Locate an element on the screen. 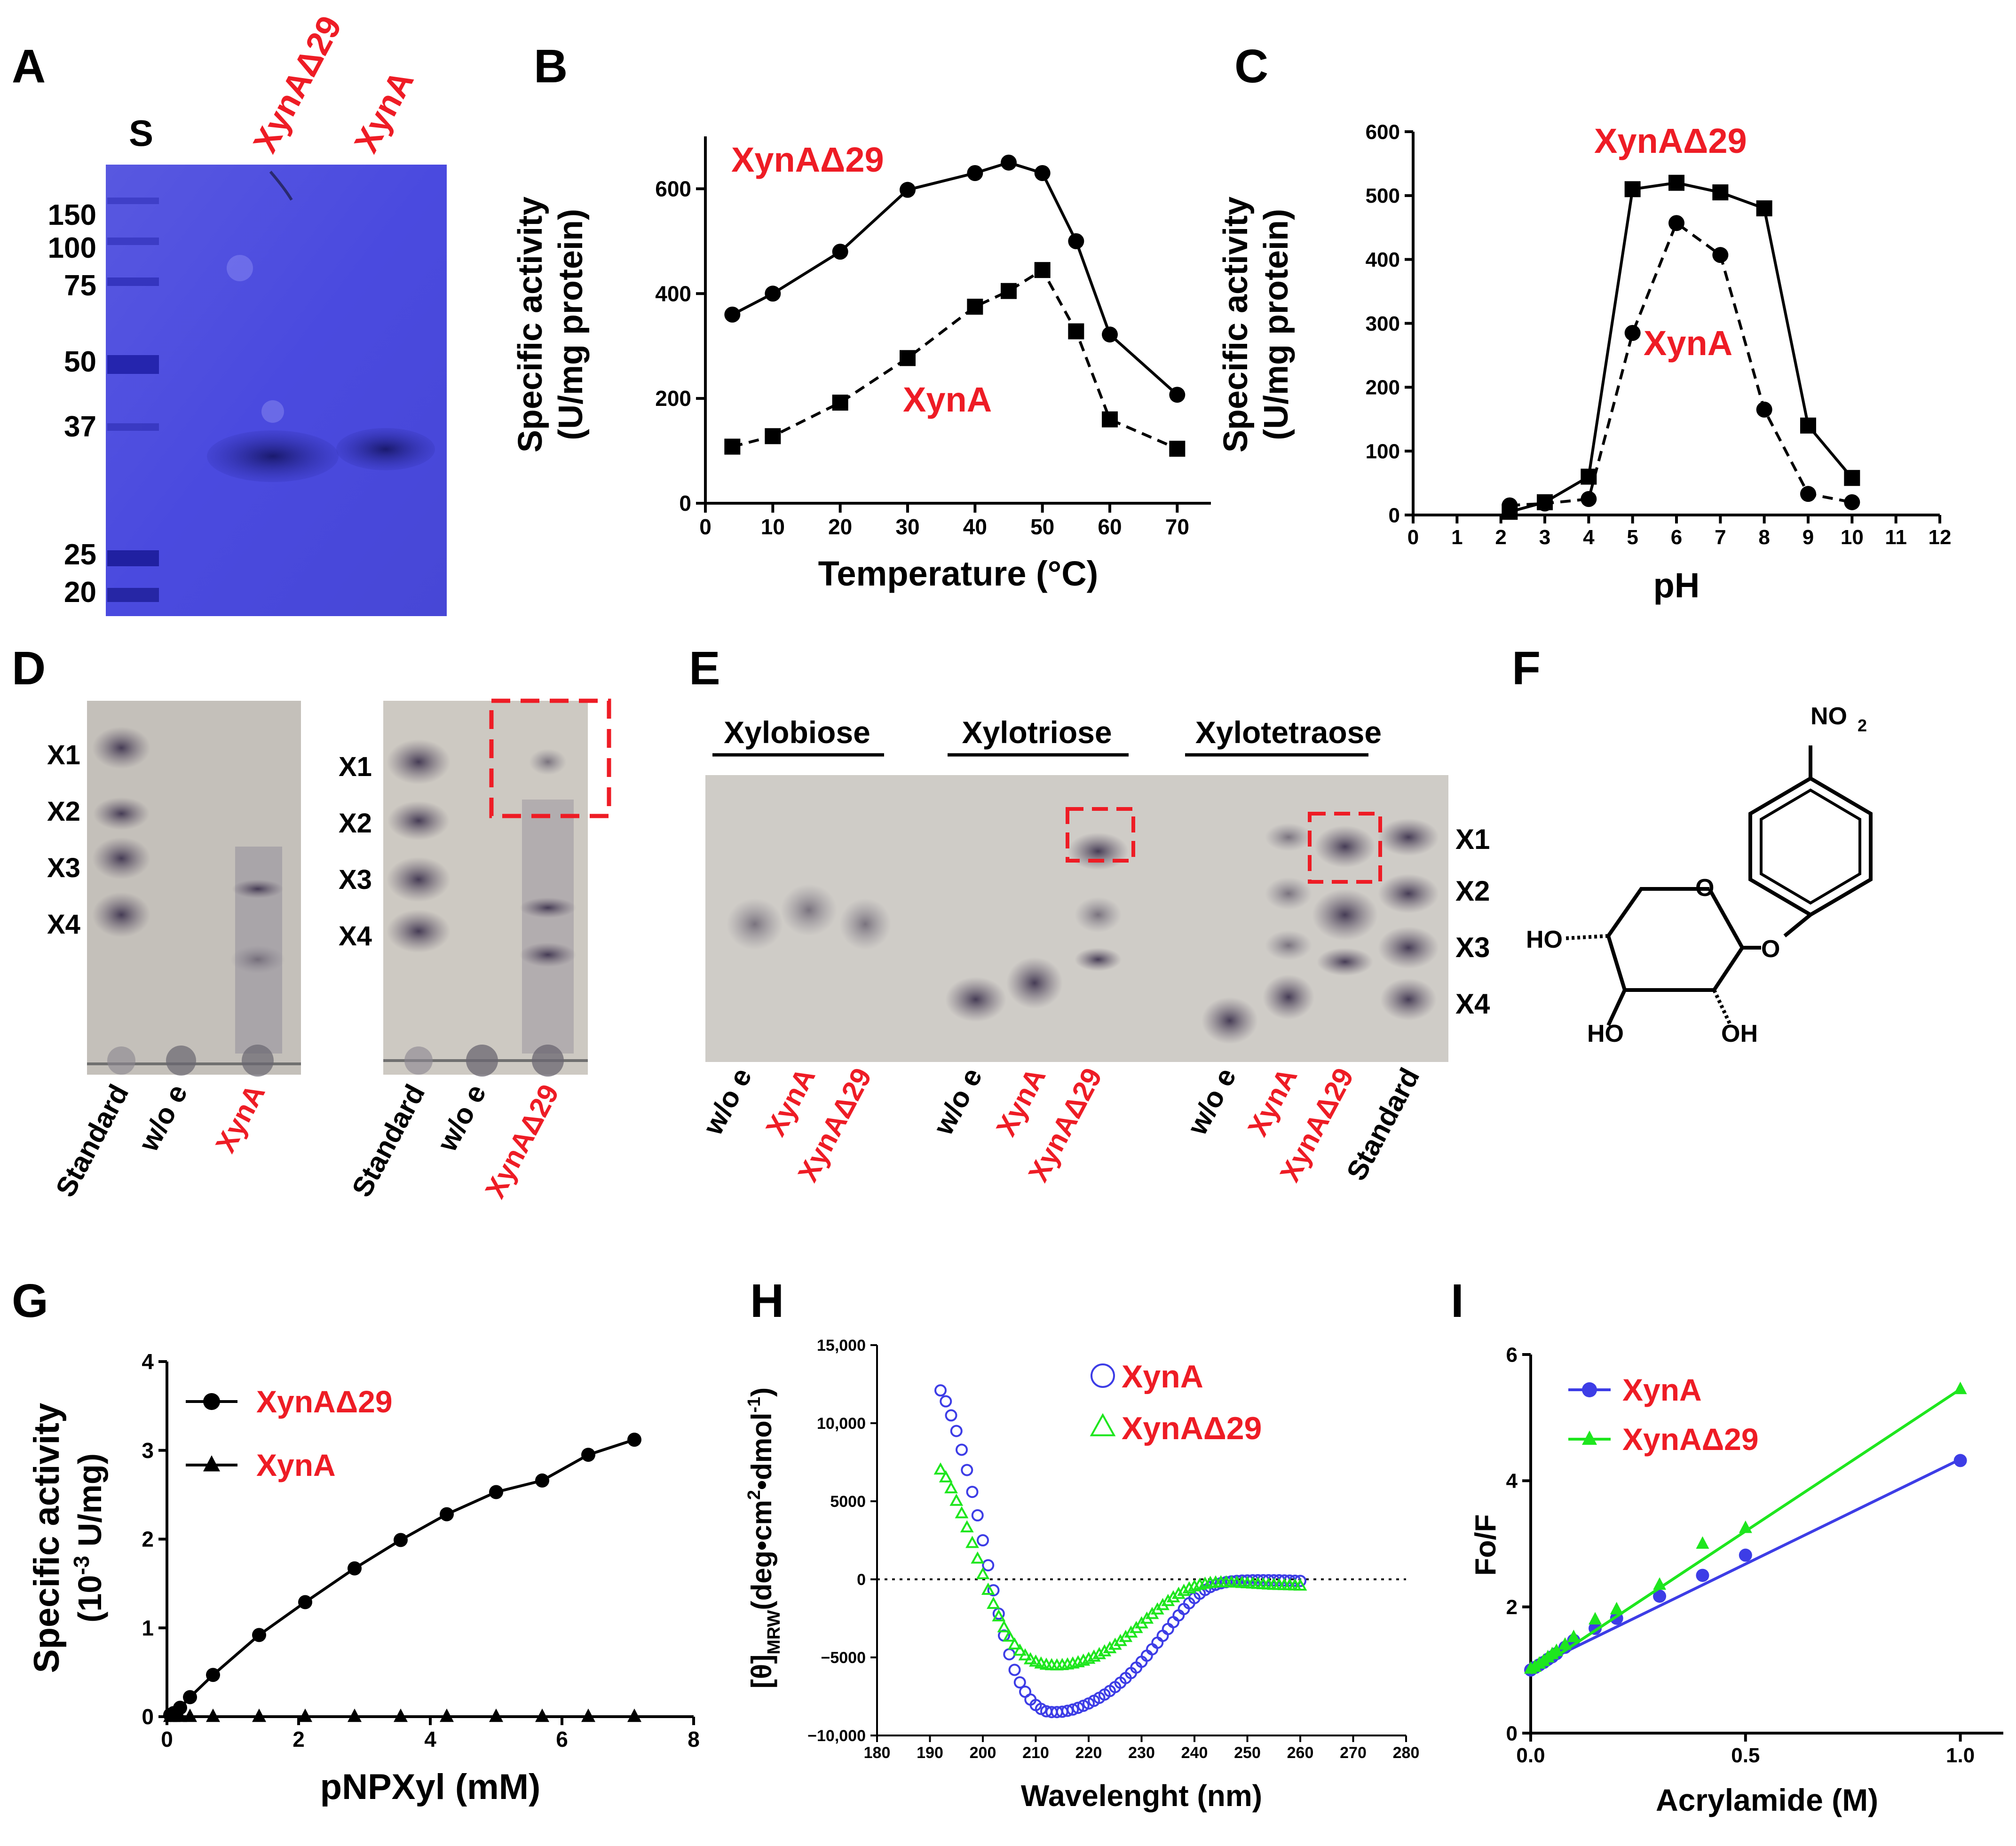 The height and width of the screenshot is (1846, 2016). marker-labels: 150 100 75 50 37 25 20 is located at coordinates (72, 404).